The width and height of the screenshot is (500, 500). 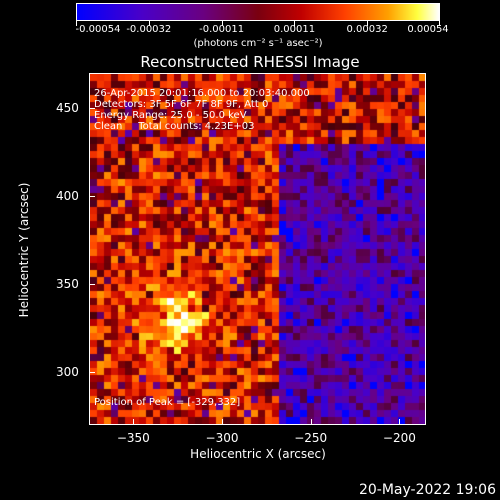 What do you see at coordinates (67, 372) in the screenshot?
I see `y-axis-tick-label: 300` at bounding box center [67, 372].